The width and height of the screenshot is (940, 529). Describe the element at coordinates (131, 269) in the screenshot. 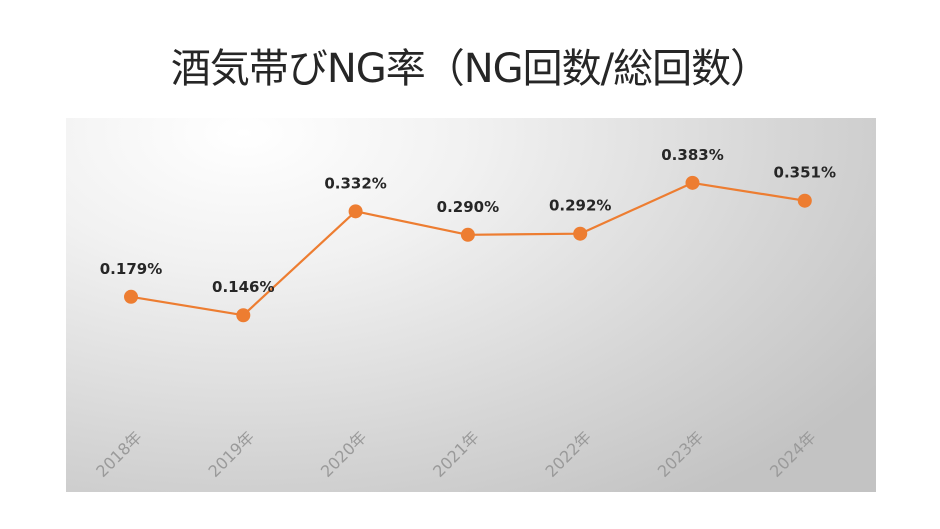

I see `data-label-2018年: 0.179%` at that location.